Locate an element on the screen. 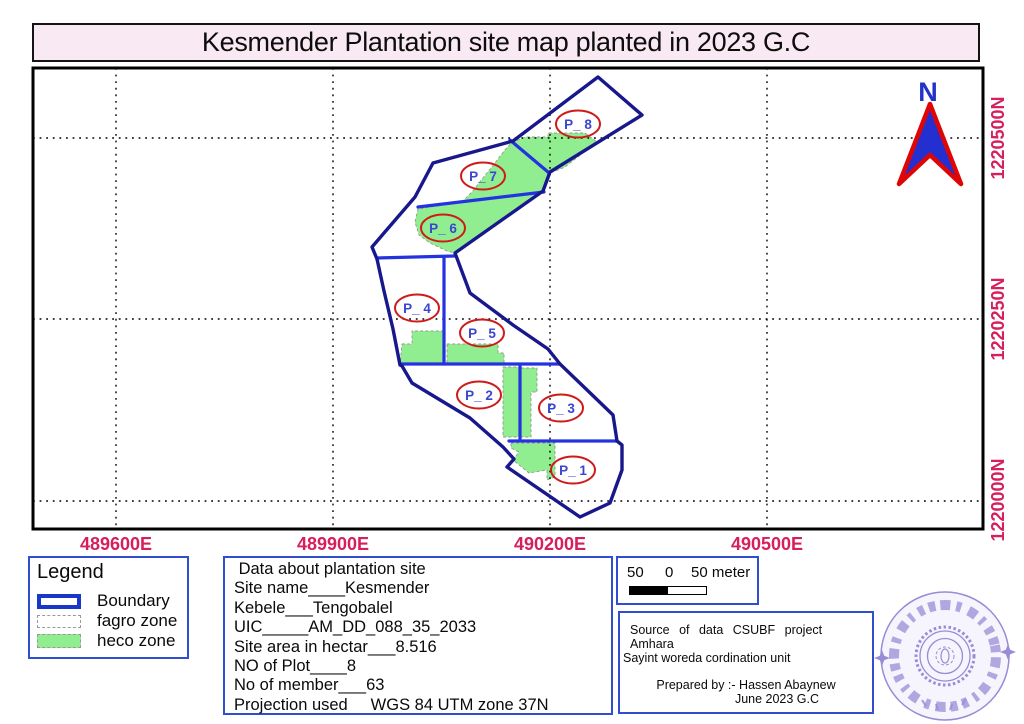 This screenshot has height=724, width=1024. plot-label-p1: P_ 1 is located at coordinates (573, 470).